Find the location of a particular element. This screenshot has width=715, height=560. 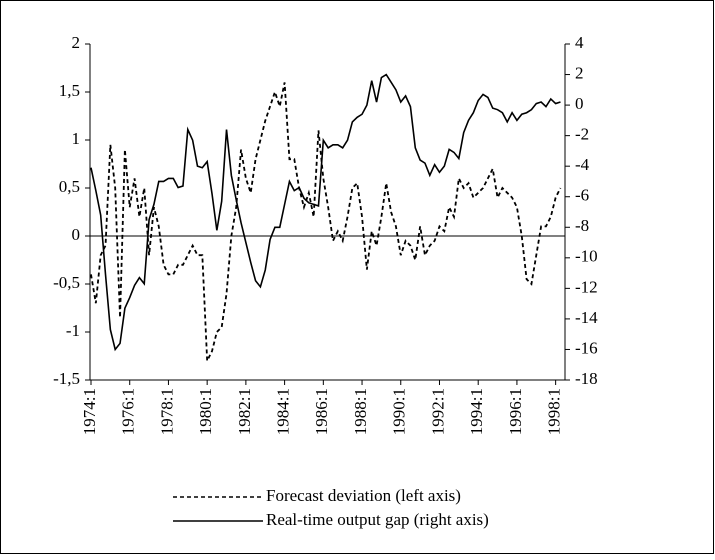

y-tick-label: 0,5 is located at coordinates (69, 186).